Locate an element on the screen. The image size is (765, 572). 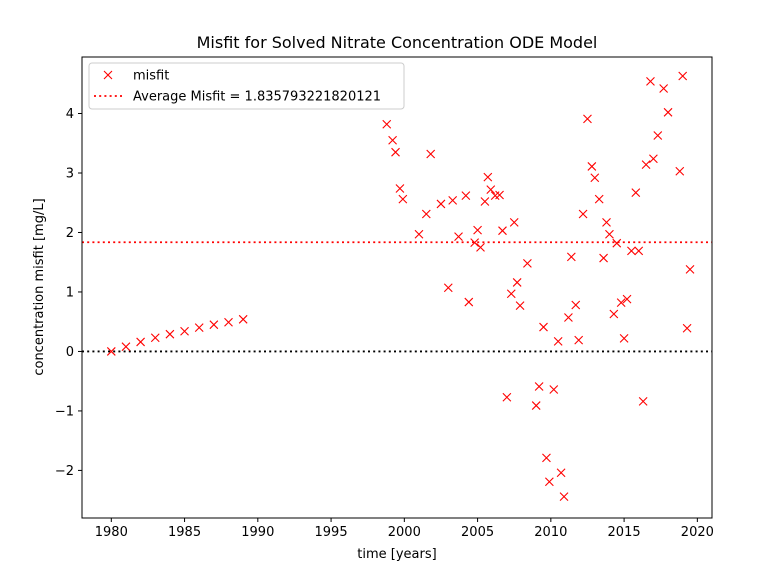
legend-average-label: Average Misfit = 1.835793221820121 is located at coordinates (257, 97).